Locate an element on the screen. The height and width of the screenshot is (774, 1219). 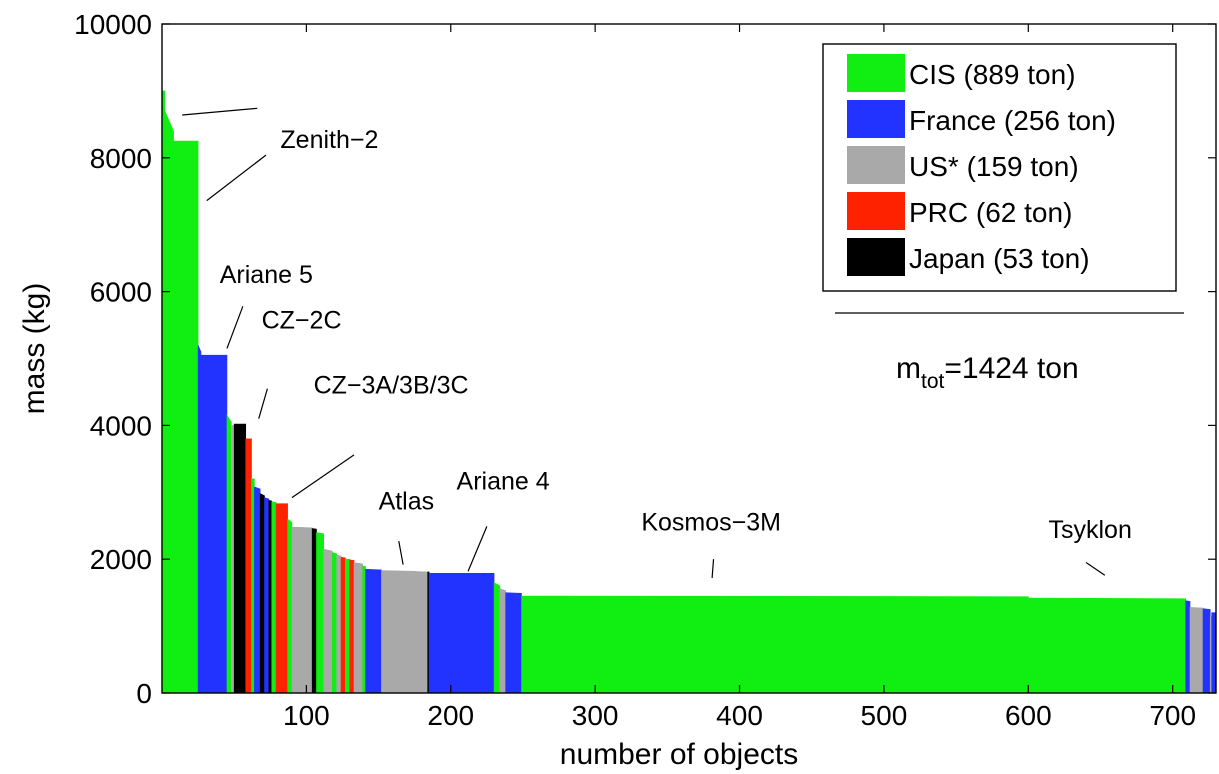
annotation-label-5: Ariane 4 is located at coordinates (503, 482).